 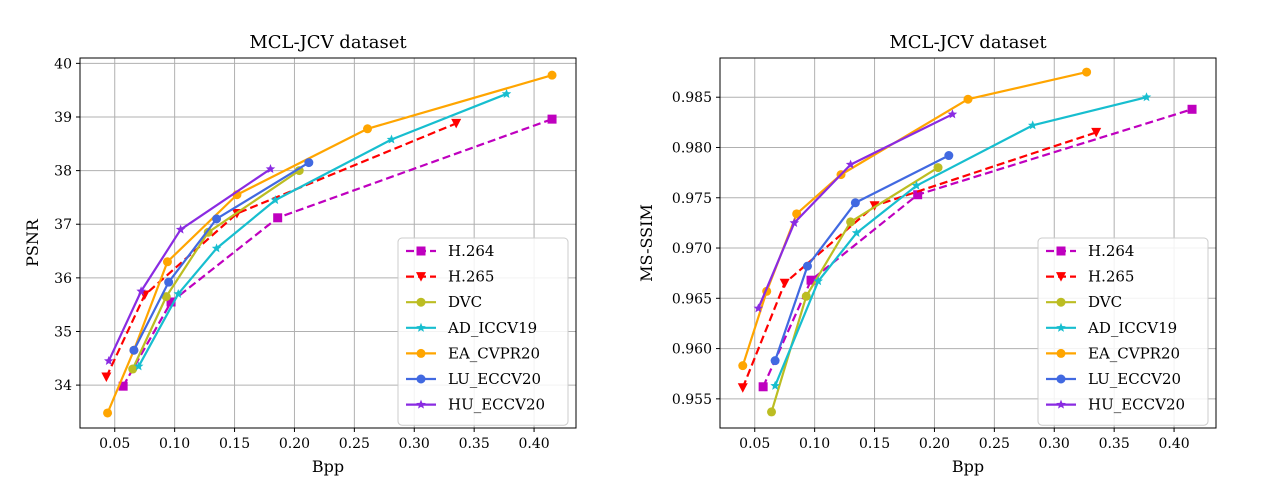 I want to click on x-tick-label: 0.35, so click(x=1114, y=444).